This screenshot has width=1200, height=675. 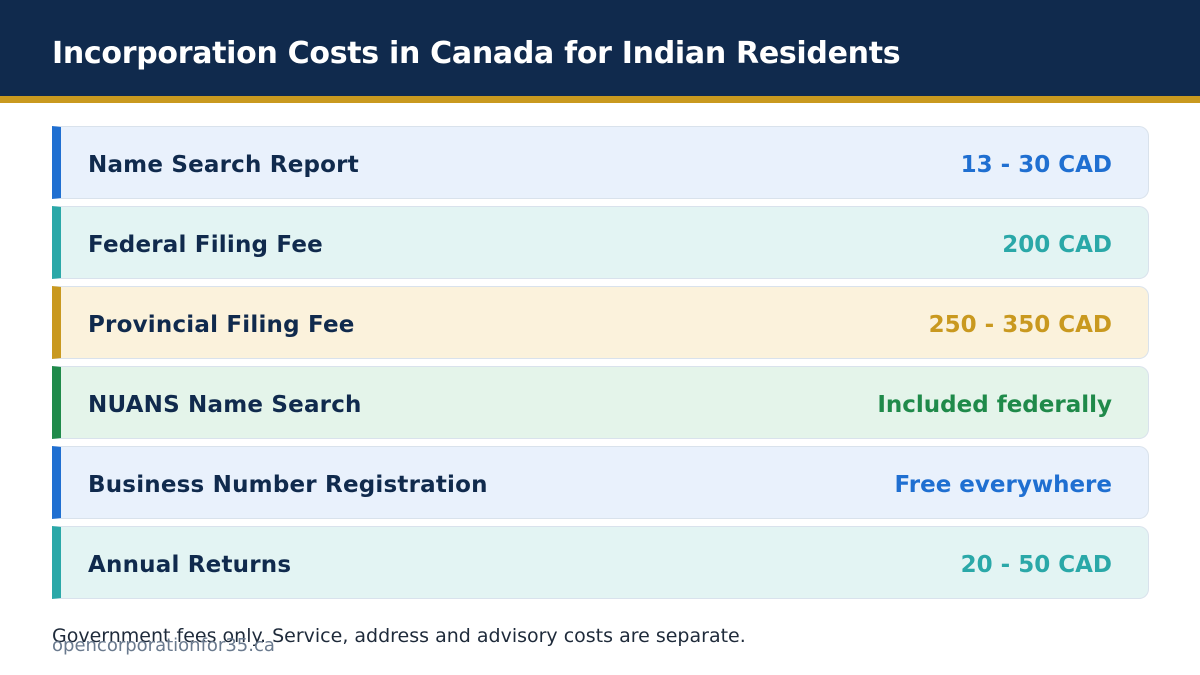 I want to click on header-accent-rule, so click(x=600, y=99).